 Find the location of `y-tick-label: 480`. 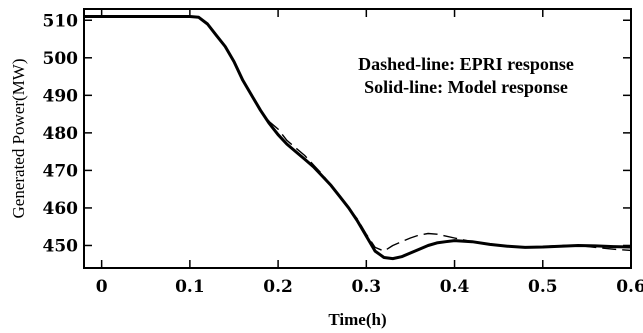

y-tick-label: 480 is located at coordinates (61, 134).